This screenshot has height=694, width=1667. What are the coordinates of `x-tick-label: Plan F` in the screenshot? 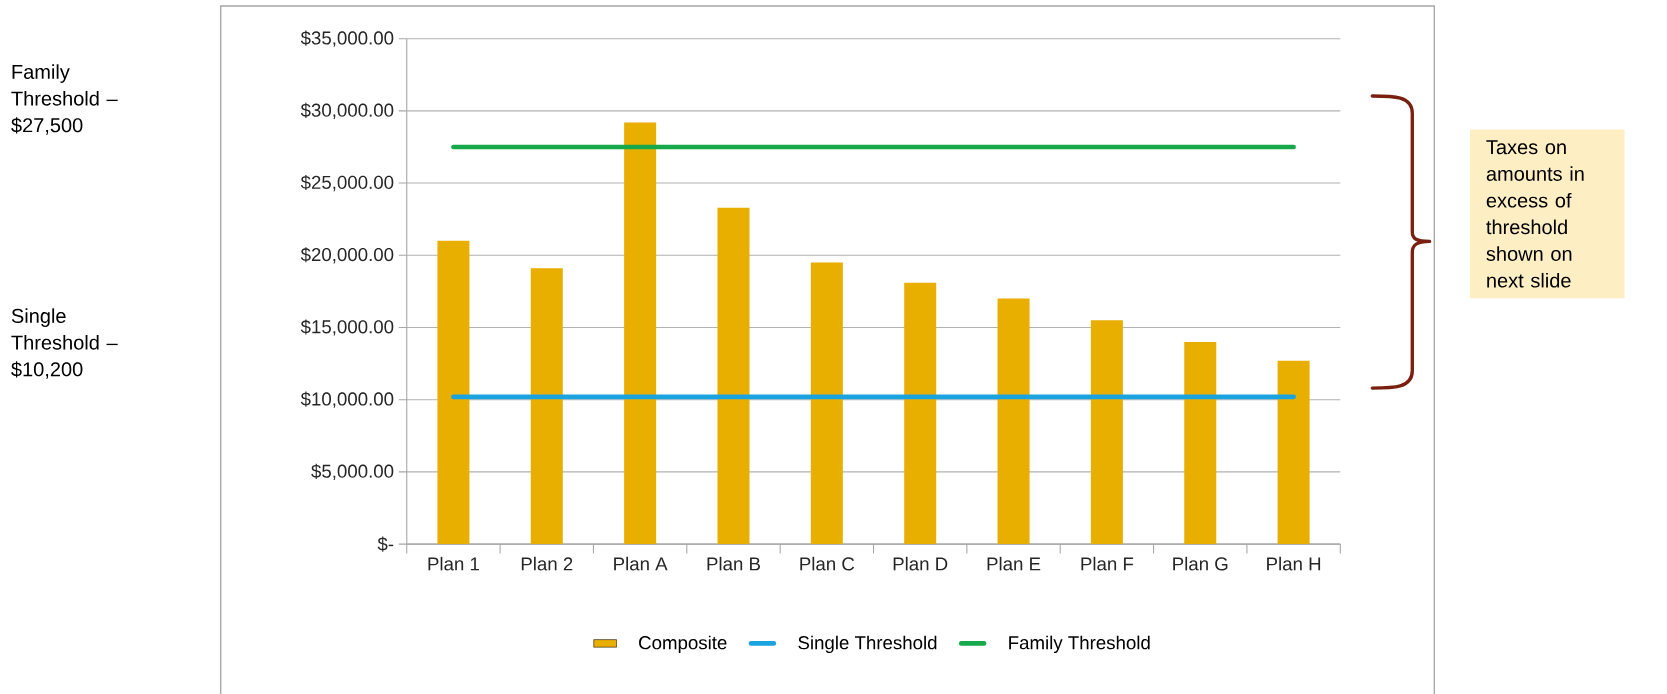 It's located at (1107, 563).